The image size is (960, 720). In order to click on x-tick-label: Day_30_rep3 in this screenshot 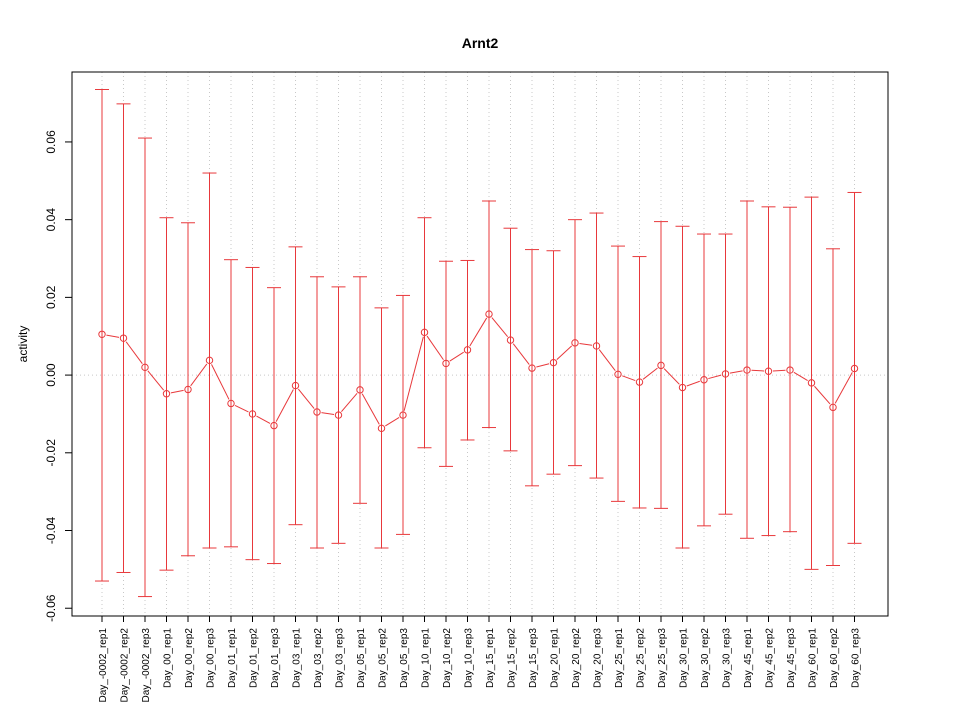, I will do `click(727, 658)`.